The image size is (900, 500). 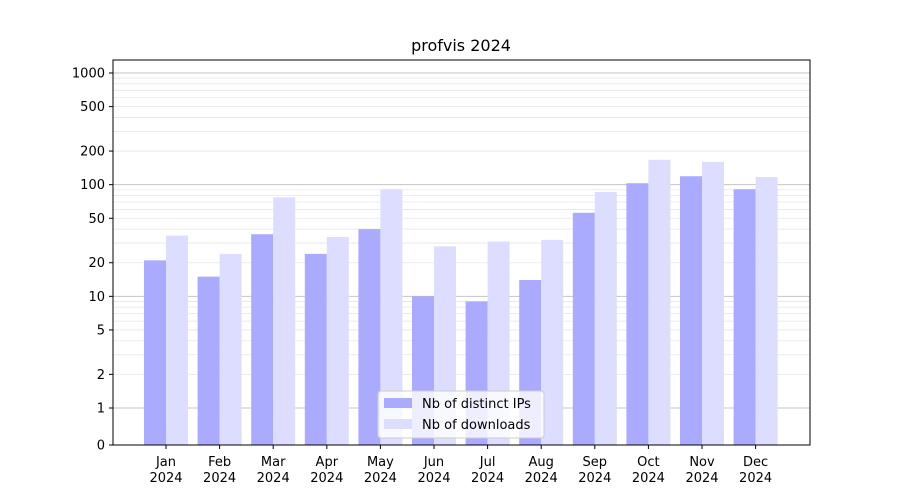 I want to click on bar-downloads-mar, so click(x=284, y=321).